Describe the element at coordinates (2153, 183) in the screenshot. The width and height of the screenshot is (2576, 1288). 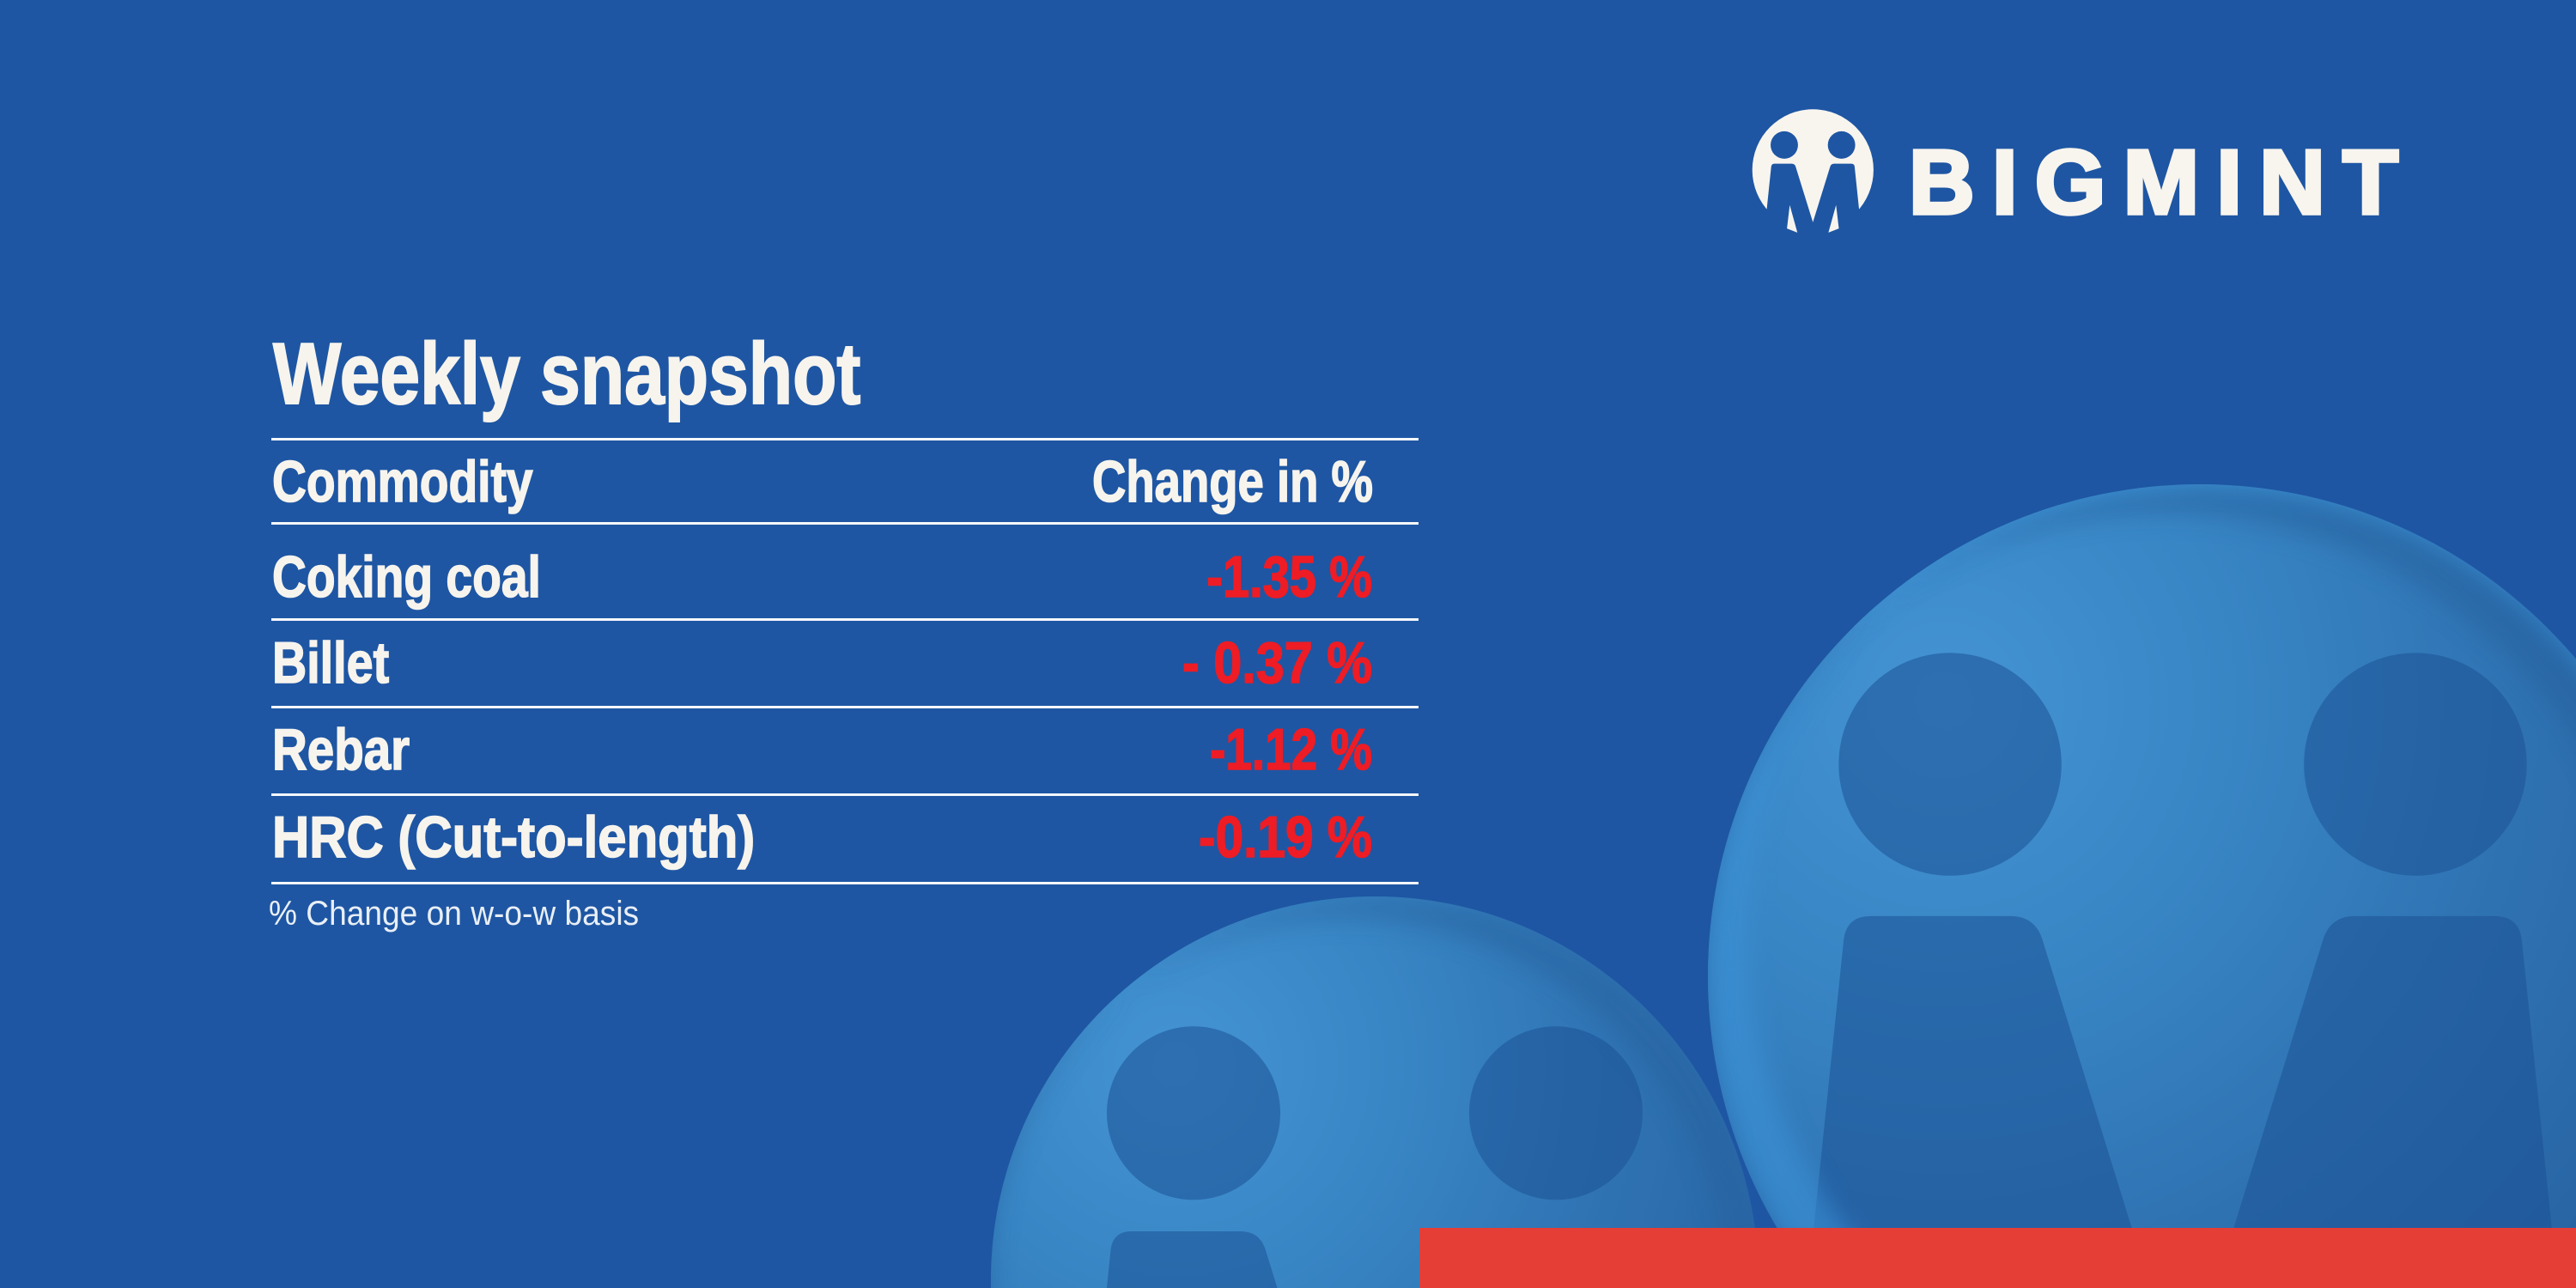
I see `svg-text: BIGMINT` at that location.